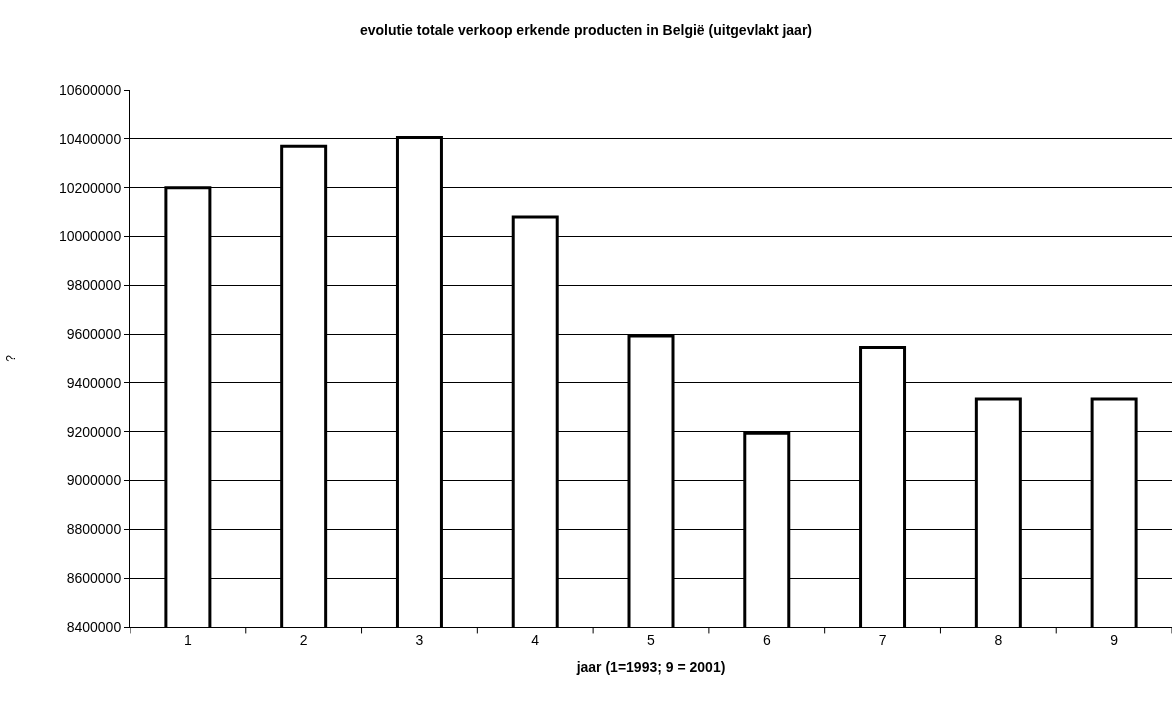 The image size is (1172, 707). What do you see at coordinates (94, 382) in the screenshot?
I see `y-tick-label: 9400000` at bounding box center [94, 382].